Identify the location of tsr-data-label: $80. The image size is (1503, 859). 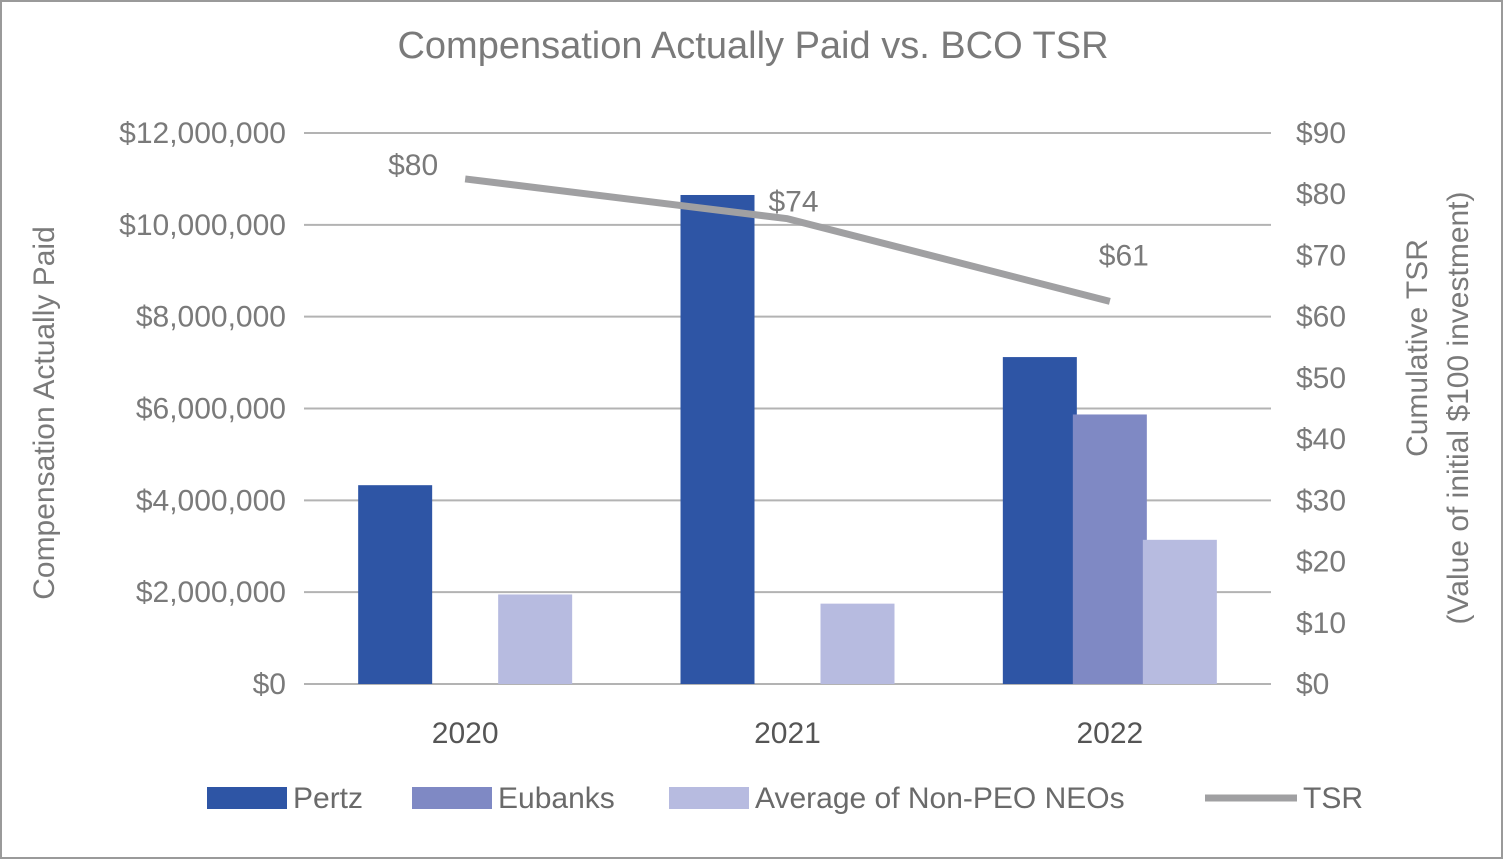
(413, 165).